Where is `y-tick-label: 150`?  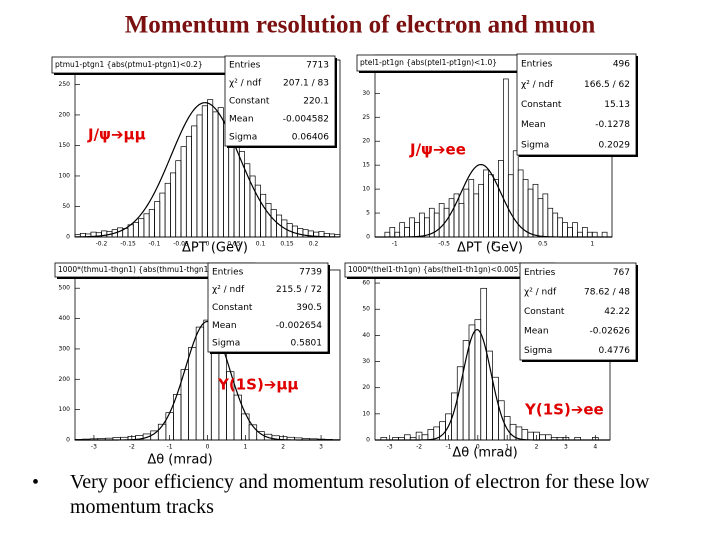 y-tick-label: 150 is located at coordinates (65, 145).